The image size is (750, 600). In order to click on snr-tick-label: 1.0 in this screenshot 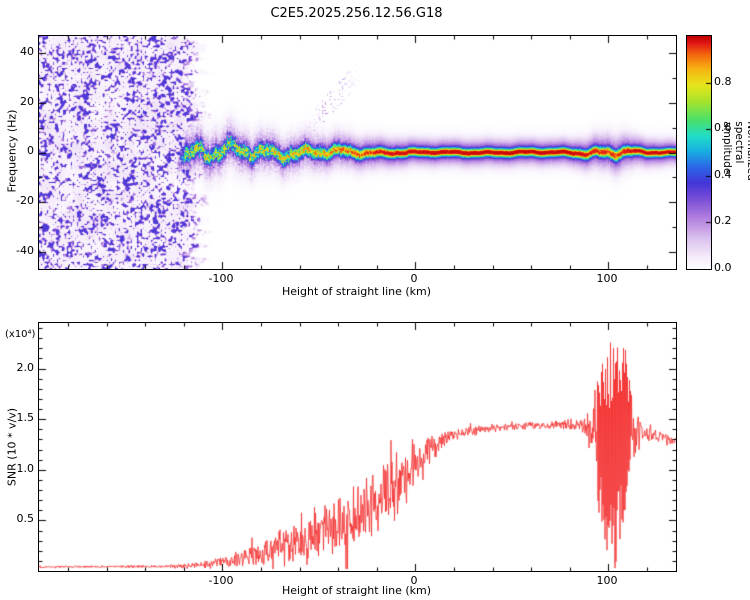, I will do `click(25, 468)`.